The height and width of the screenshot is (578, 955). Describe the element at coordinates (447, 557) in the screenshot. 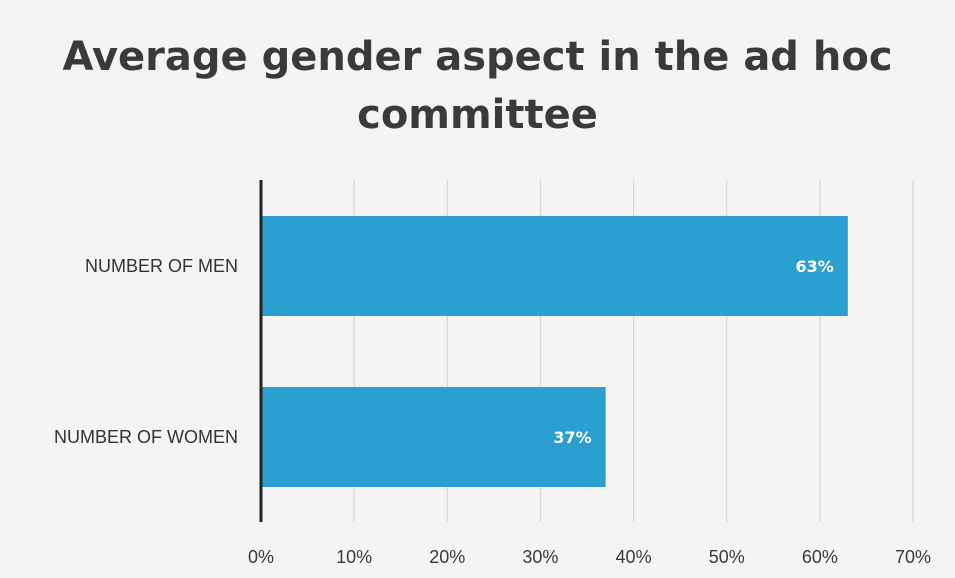

I see `x-tick-label-20: 20%` at that location.